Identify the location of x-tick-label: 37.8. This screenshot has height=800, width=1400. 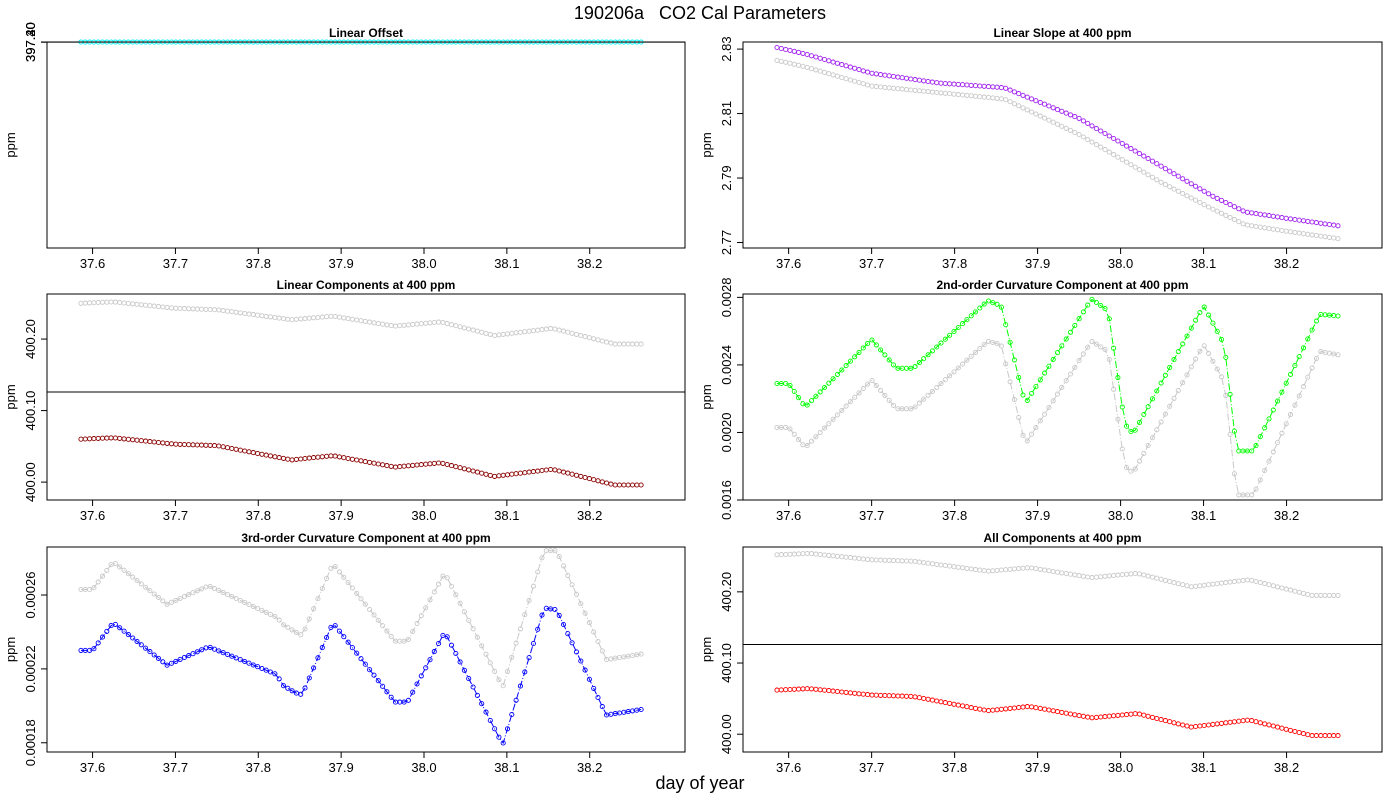
(954, 767).